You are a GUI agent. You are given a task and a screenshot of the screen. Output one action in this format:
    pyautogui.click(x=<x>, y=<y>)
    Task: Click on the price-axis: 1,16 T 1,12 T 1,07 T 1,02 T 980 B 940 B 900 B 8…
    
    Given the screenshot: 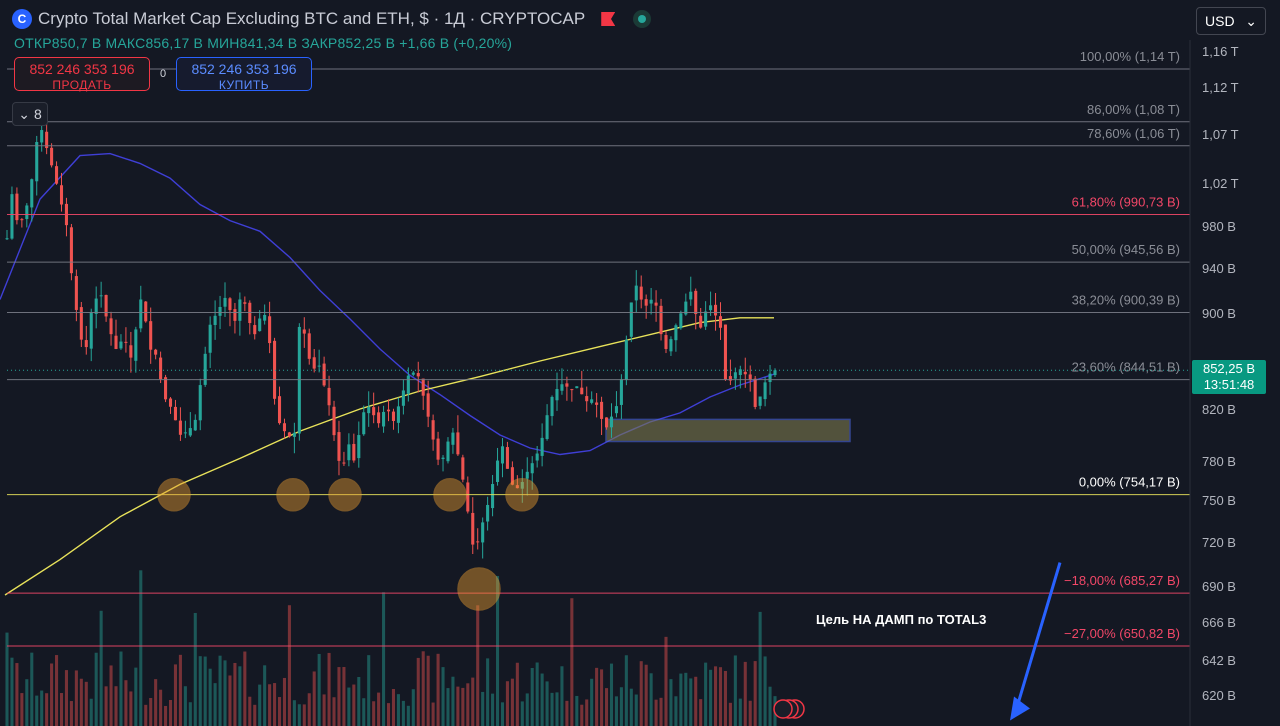 What is the action you would take?
    pyautogui.click(x=1214, y=383)
    